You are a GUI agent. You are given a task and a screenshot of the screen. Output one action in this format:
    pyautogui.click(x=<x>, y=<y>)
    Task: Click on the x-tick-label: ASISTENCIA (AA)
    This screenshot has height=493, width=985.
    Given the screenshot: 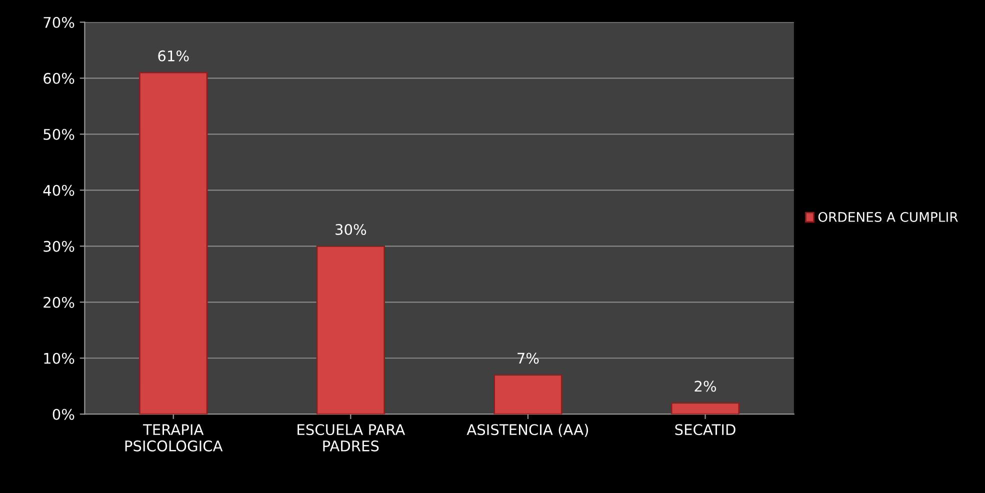 What is the action you would take?
    pyautogui.click(x=527, y=430)
    